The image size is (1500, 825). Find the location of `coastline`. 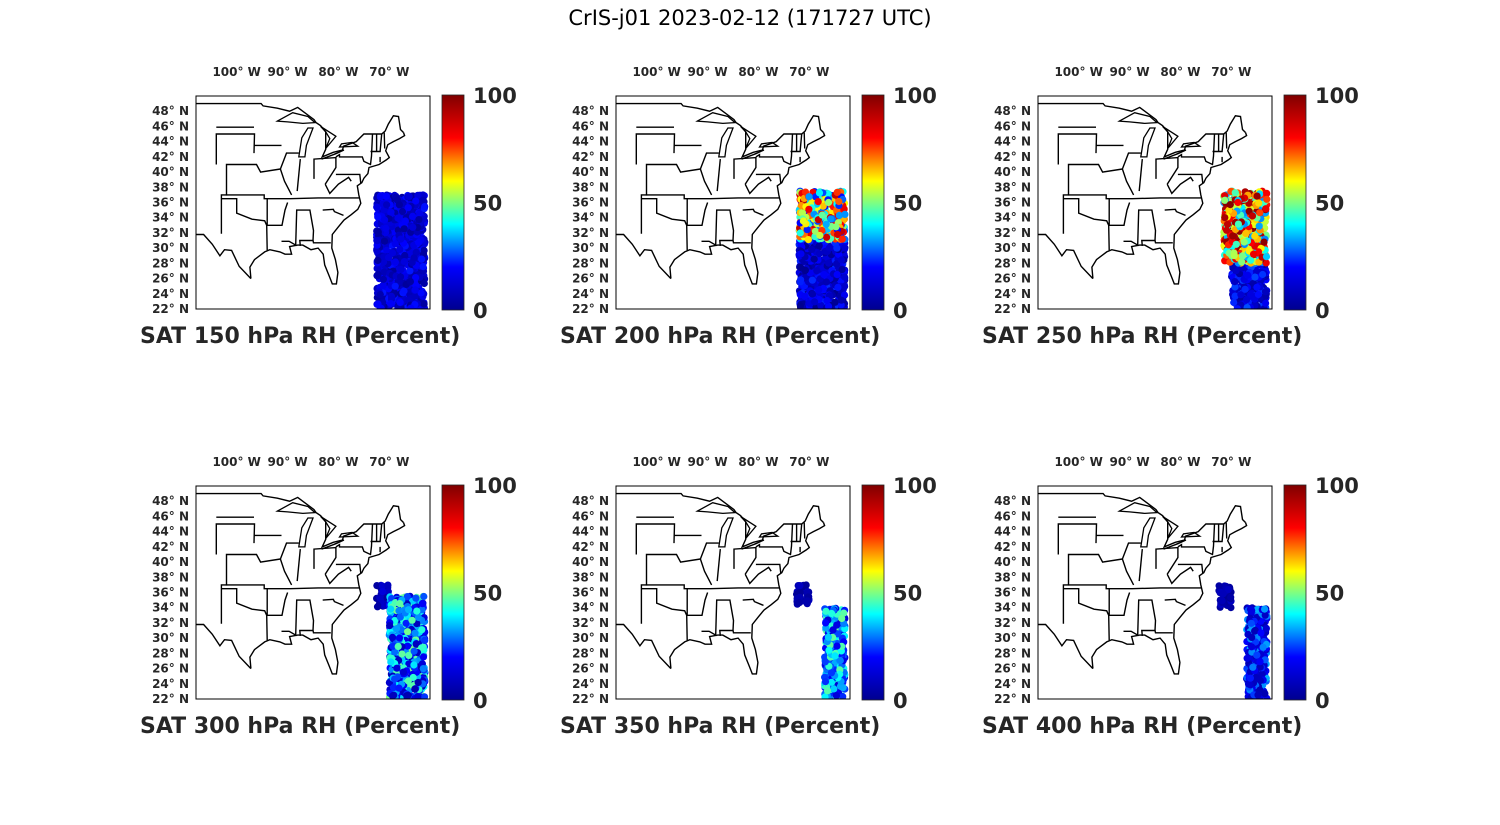

coastline is located at coordinates (1169, 598).